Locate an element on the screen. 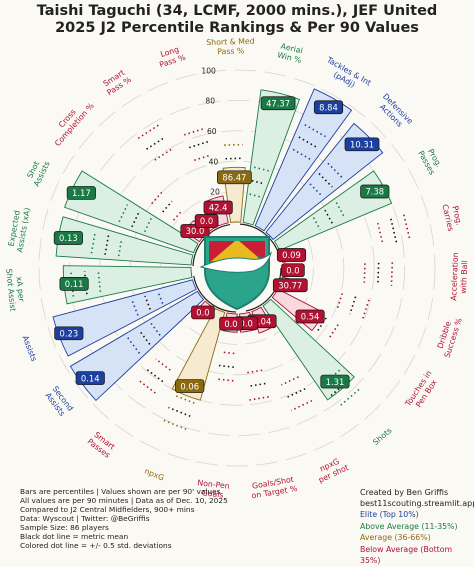 Image resolution: width=474 pixels, height=567 pixels. credit-line: best11scouting.streamlit.app is located at coordinates (417, 503).